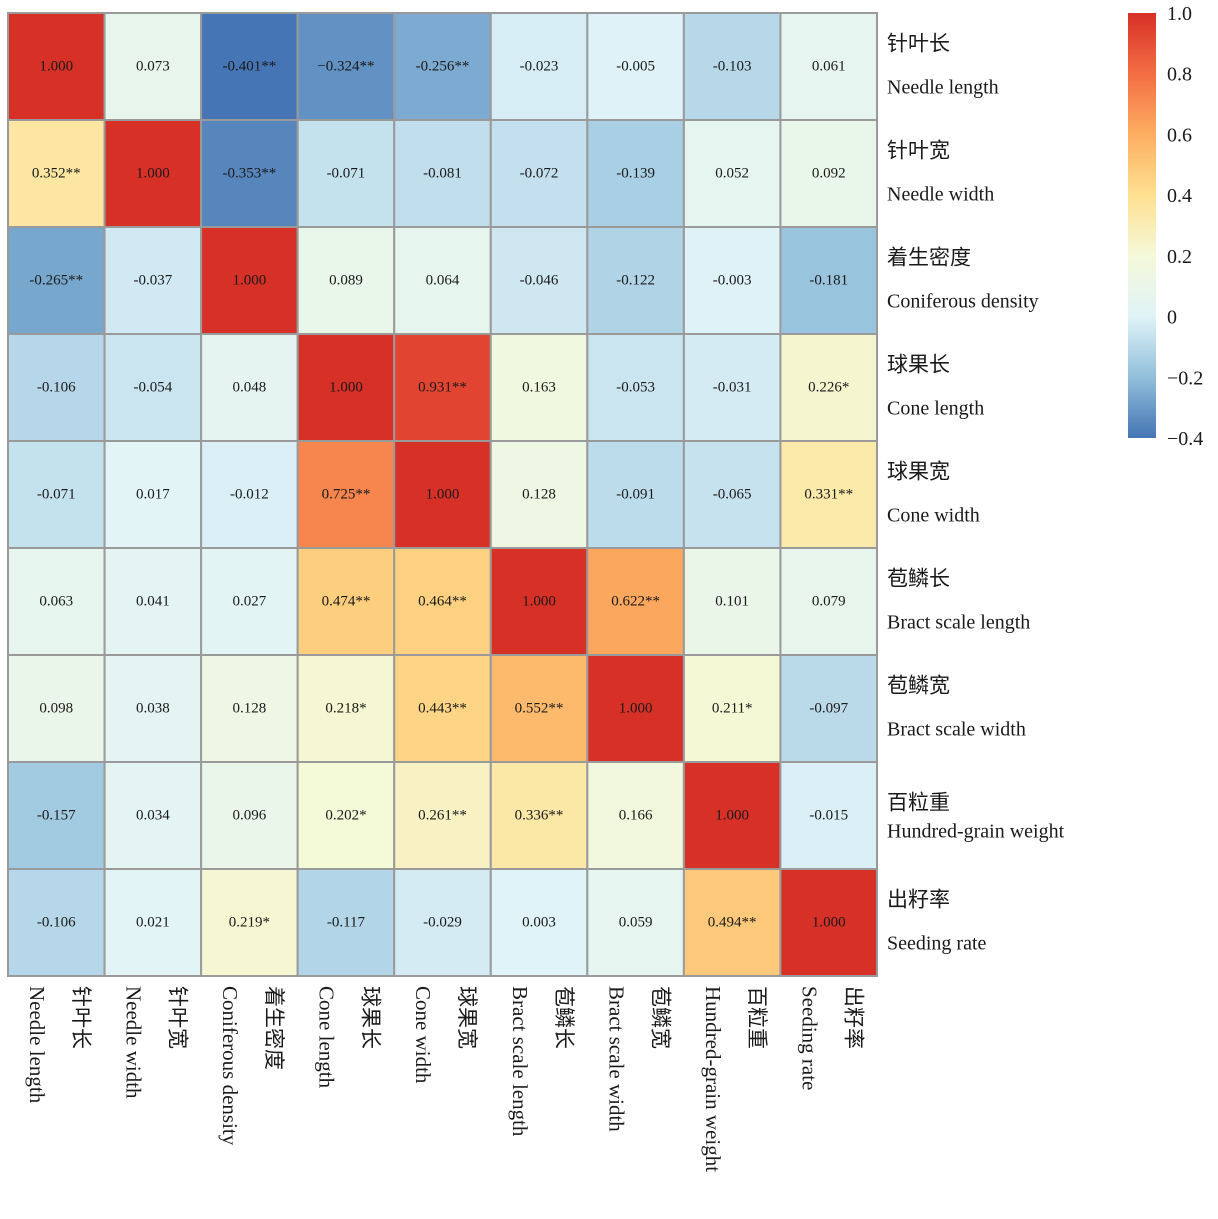 Image resolution: width=1218 pixels, height=1219 pixels. Describe the element at coordinates (809, 1038) in the screenshot. I see `column-label-en: Seeding rate` at that location.